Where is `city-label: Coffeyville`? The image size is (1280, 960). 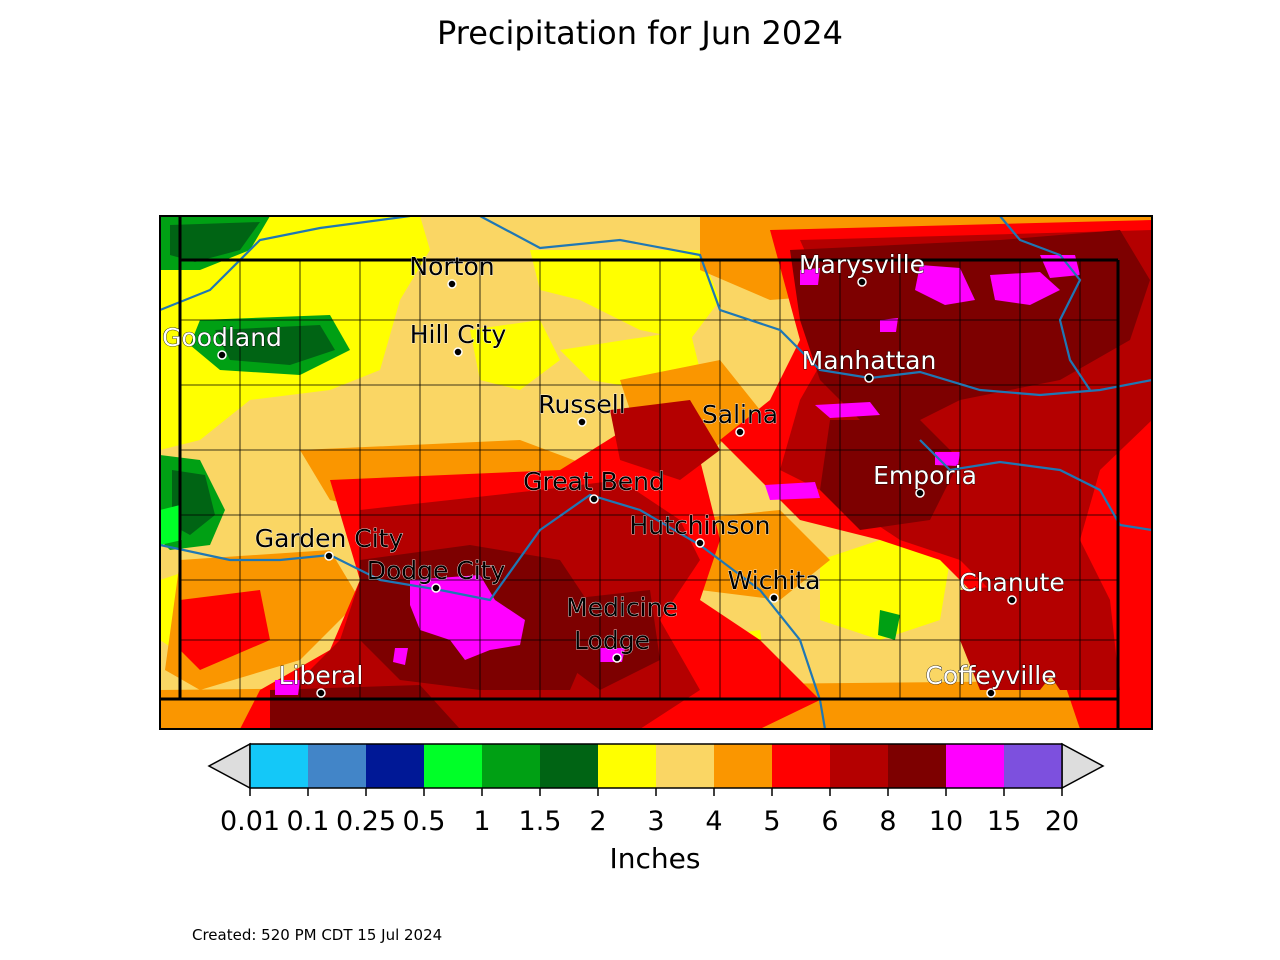
city-label: Coffeyville is located at coordinates (990, 675).